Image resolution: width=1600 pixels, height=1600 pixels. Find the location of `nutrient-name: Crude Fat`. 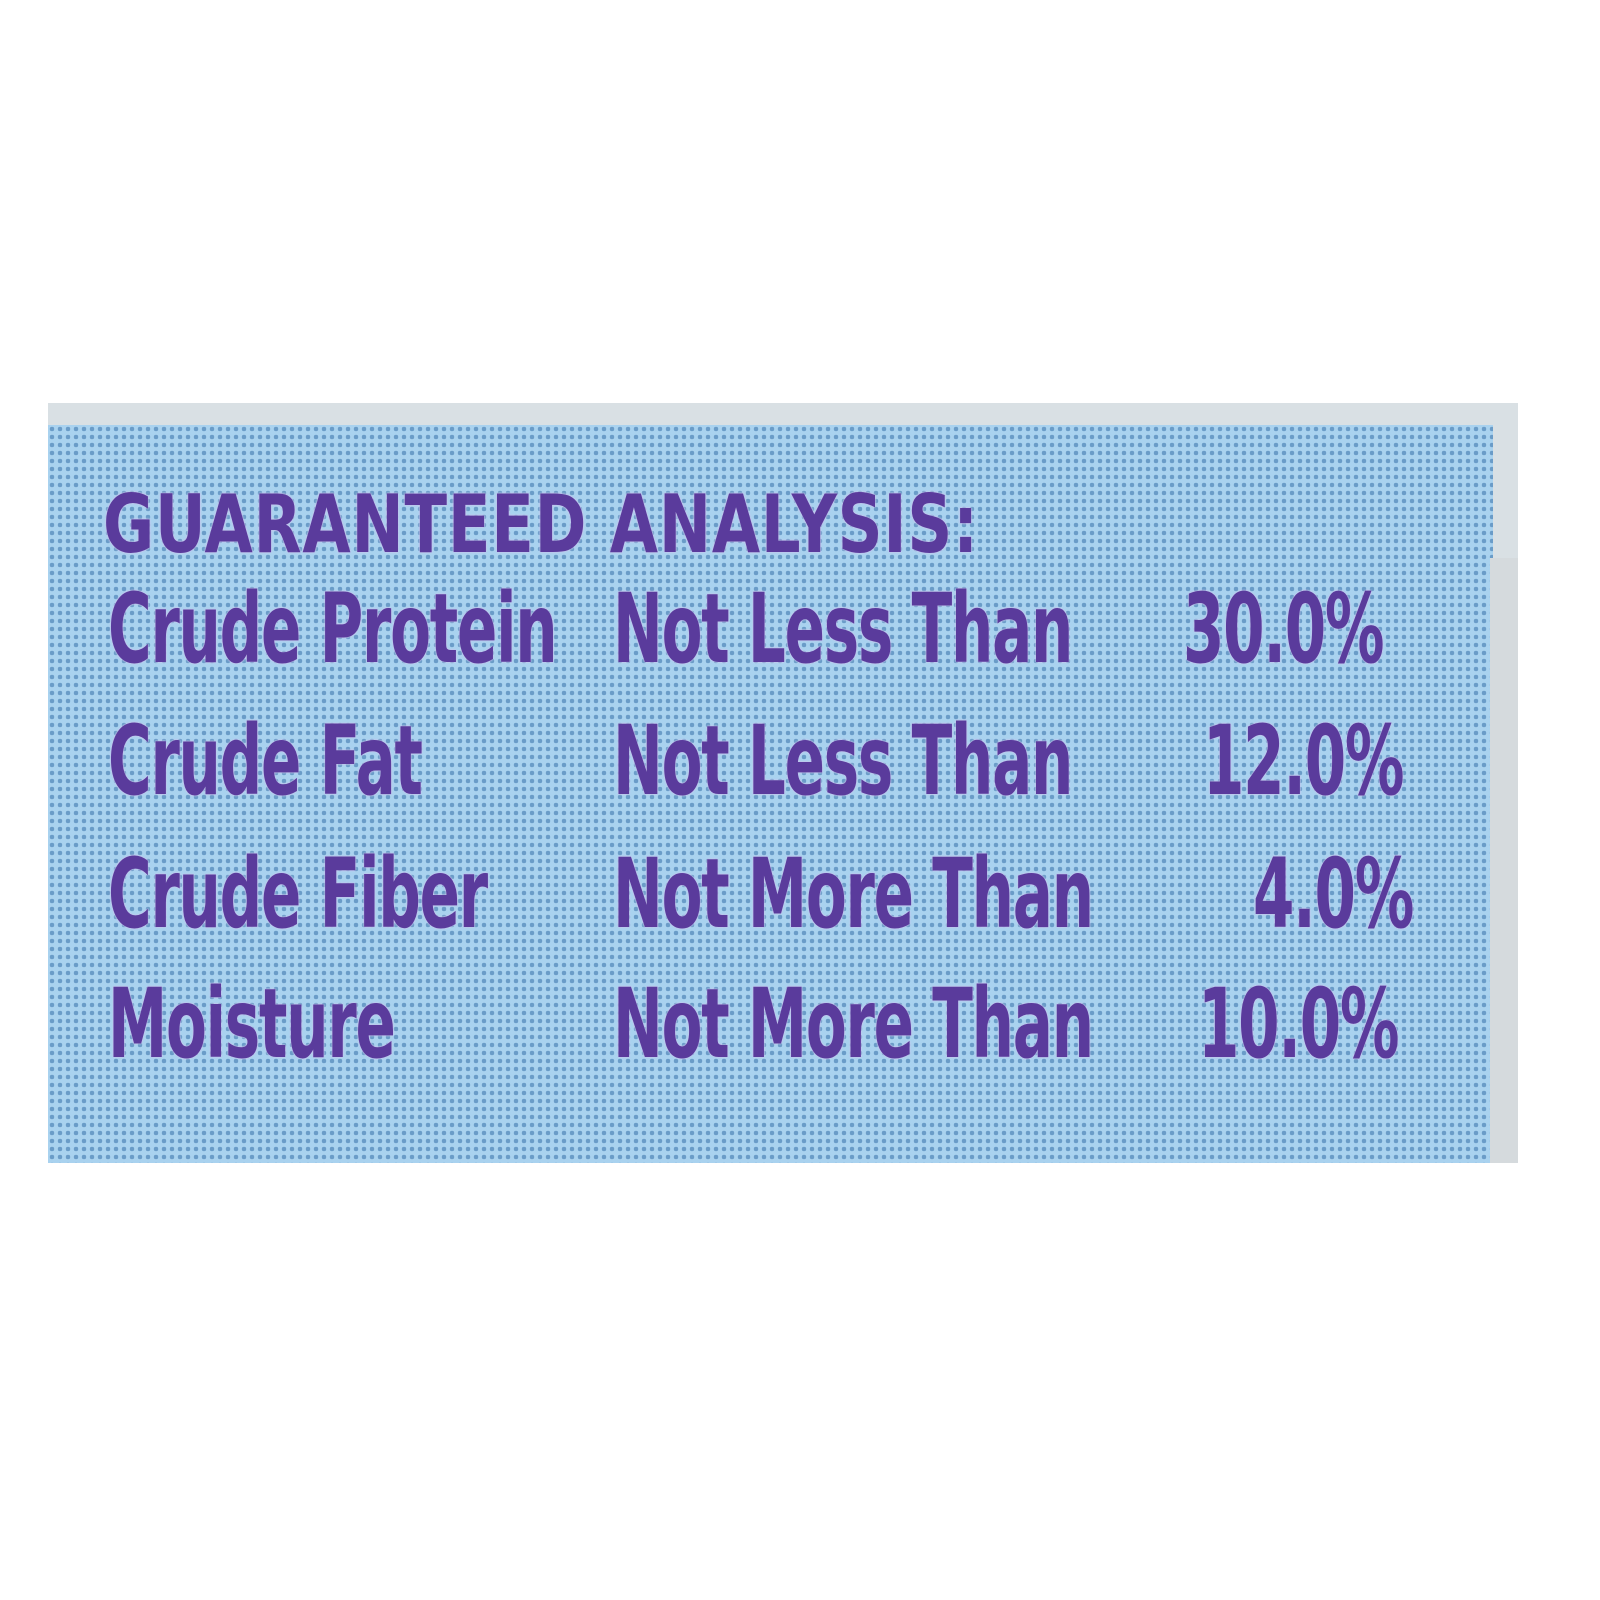

nutrient-name: Crude Fat is located at coordinates (265, 761).